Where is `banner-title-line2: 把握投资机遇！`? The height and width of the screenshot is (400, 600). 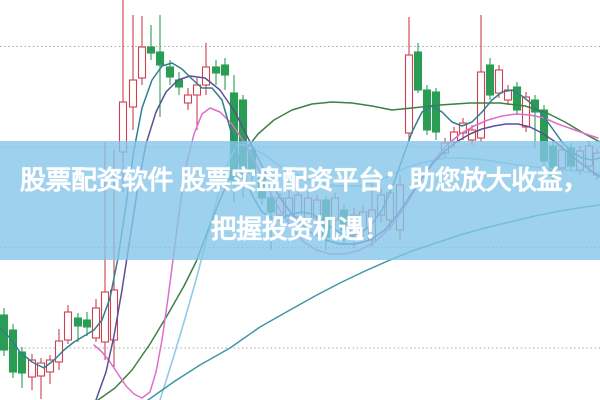 banner-title-line2: 把握投资机遇！ is located at coordinates (300, 229).